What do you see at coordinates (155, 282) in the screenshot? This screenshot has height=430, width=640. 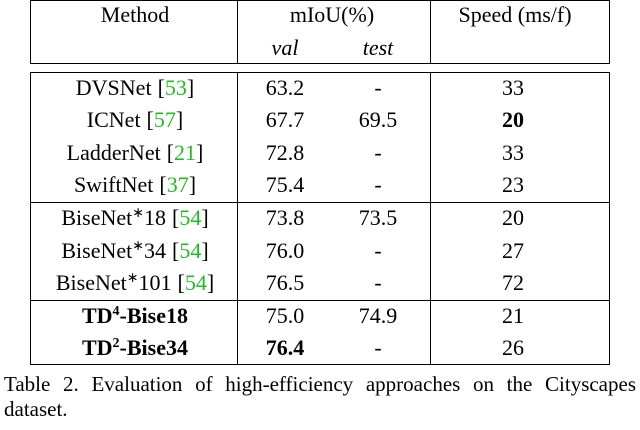 I see `method-suffix: 101` at bounding box center [155, 282].